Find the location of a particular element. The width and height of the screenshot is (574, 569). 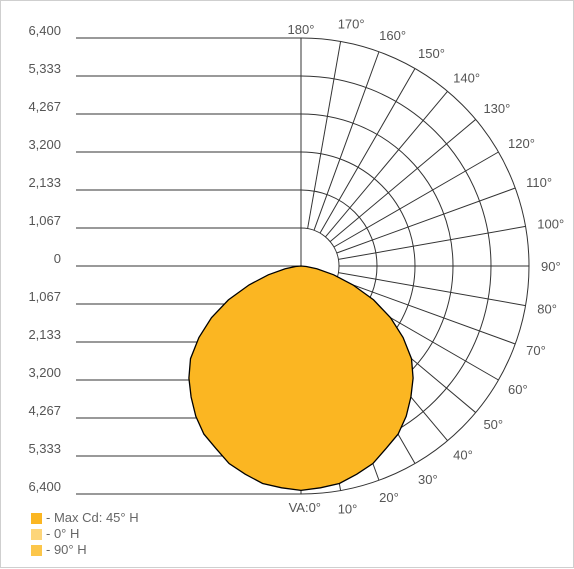

angle-label: VA:0° is located at coordinates (305, 507).